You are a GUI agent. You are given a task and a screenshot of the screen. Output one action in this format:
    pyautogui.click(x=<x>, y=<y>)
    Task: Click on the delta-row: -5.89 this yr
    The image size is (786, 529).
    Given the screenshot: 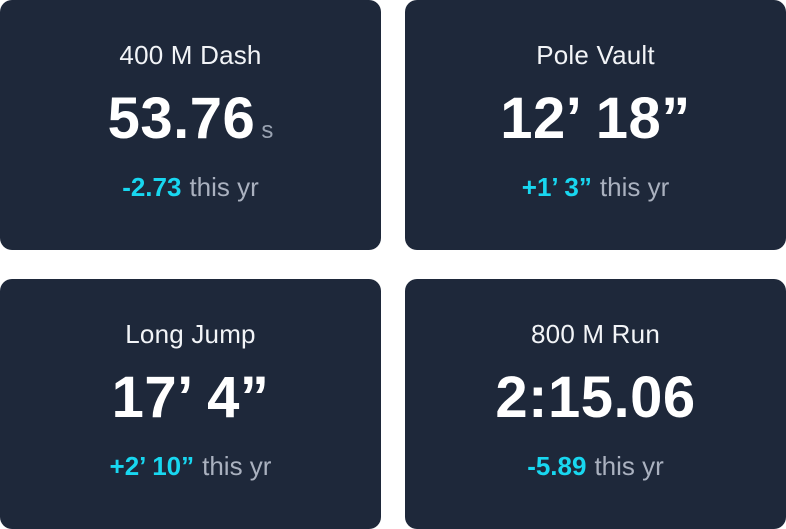 What is the action you would take?
    pyautogui.click(x=595, y=466)
    